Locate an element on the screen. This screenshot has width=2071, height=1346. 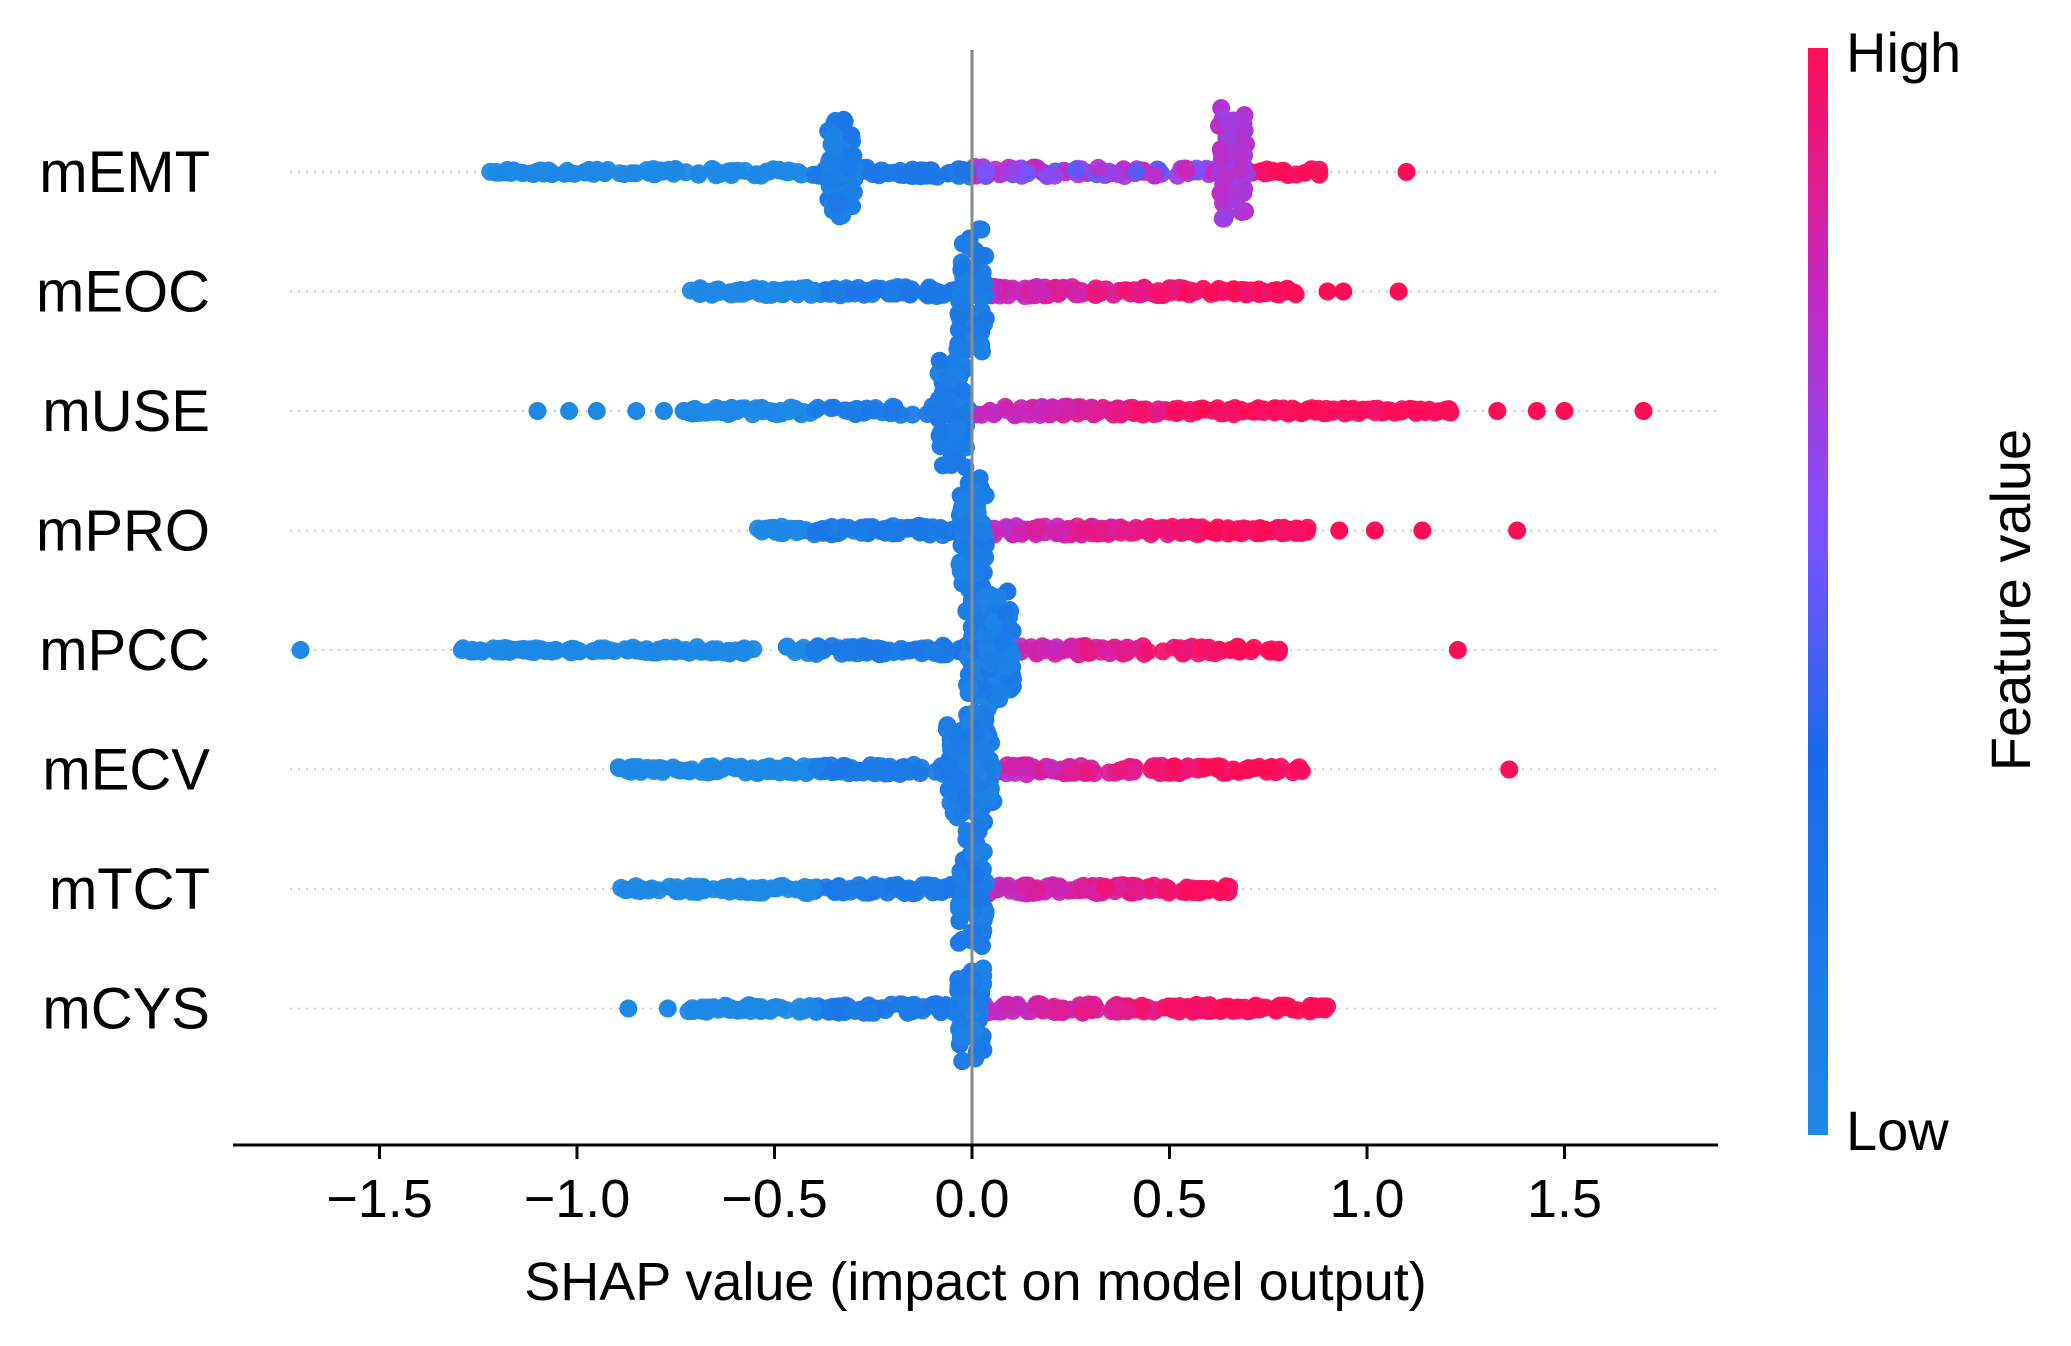
series-mTCT is located at coordinates (925, 888).